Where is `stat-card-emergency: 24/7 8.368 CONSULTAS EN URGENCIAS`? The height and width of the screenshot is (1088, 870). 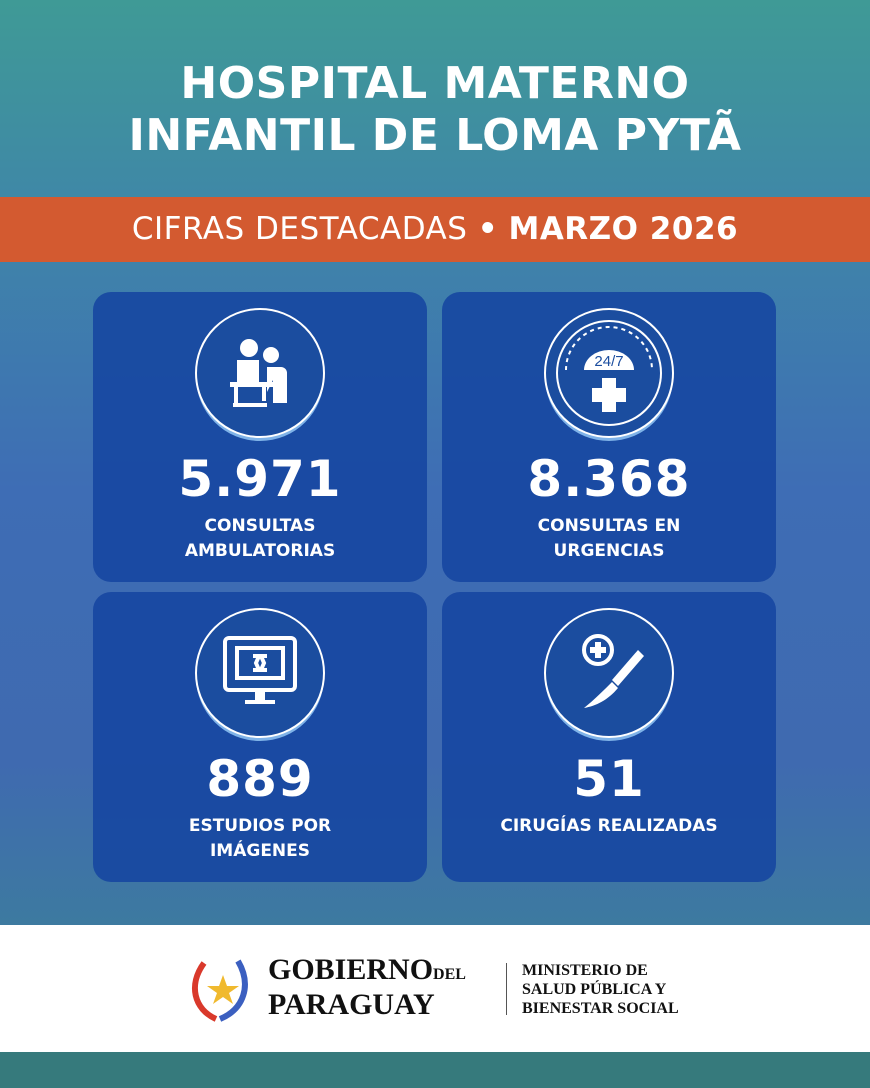
stat-card-emergency: 24/7 8.368 CONSULTAS EN URGENCIAS is located at coordinates (609, 437).